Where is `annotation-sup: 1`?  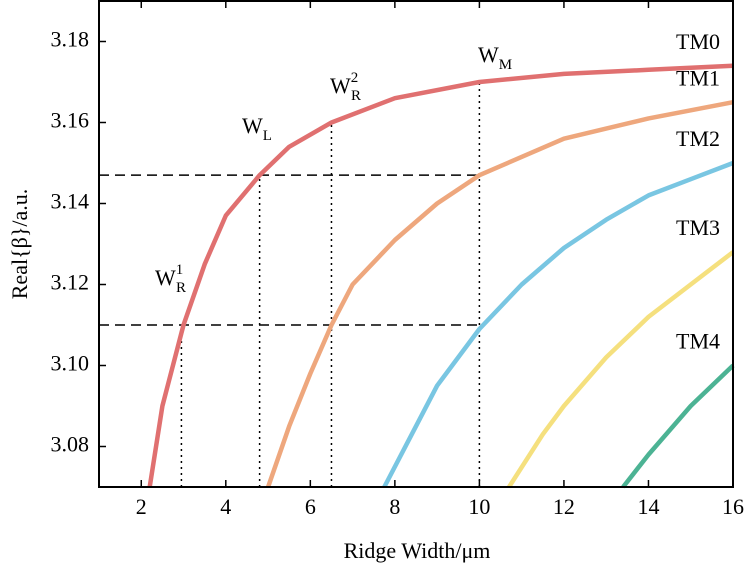 annotation-sup: 1 is located at coordinates (180, 270).